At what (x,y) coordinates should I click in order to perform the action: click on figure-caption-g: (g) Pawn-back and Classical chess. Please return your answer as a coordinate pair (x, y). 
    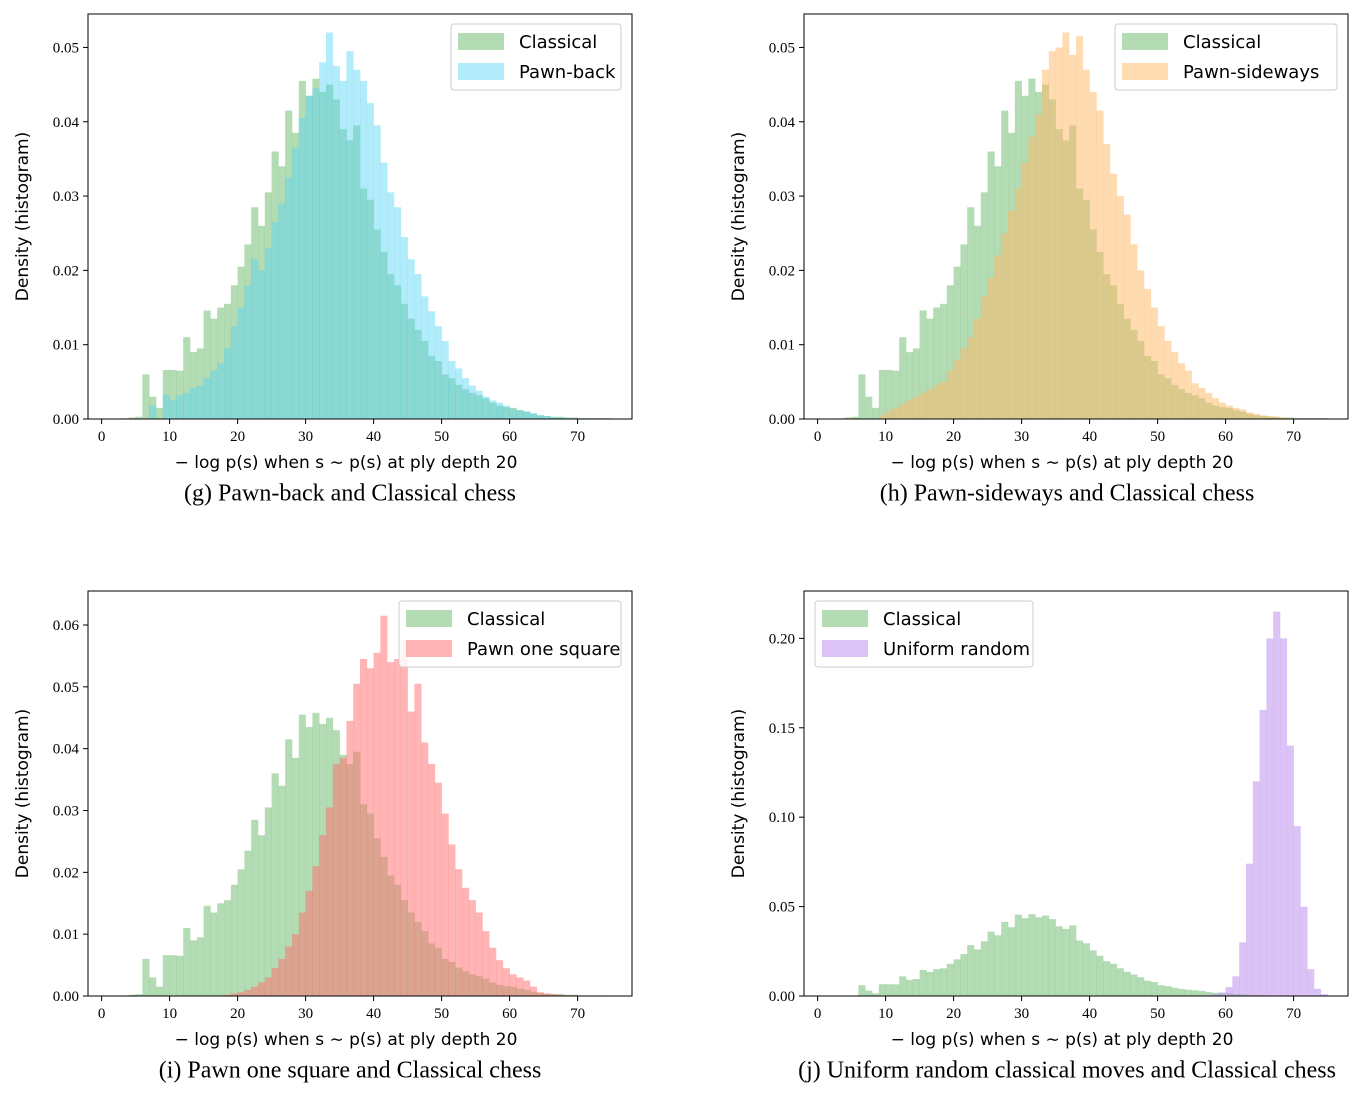
    Looking at the image, I should click on (350, 493).